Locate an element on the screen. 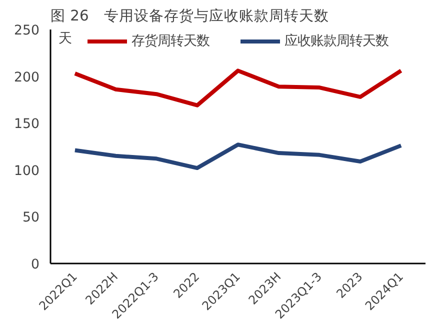  y-axis-title: 天 is located at coordinates (65, 39).